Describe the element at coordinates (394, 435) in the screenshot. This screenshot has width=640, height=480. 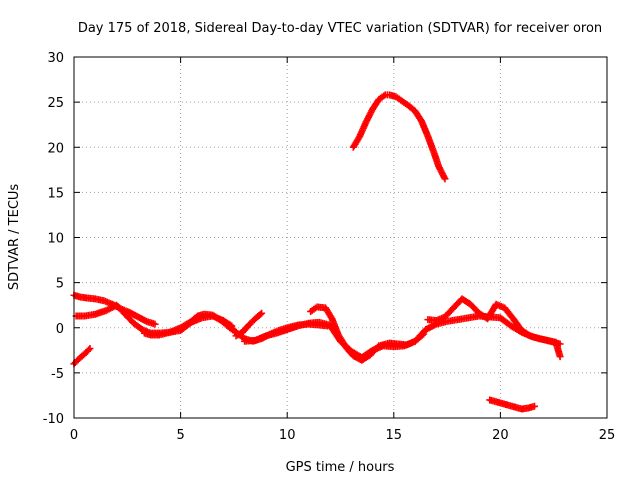
I see `x-tick-label: 15` at that location.